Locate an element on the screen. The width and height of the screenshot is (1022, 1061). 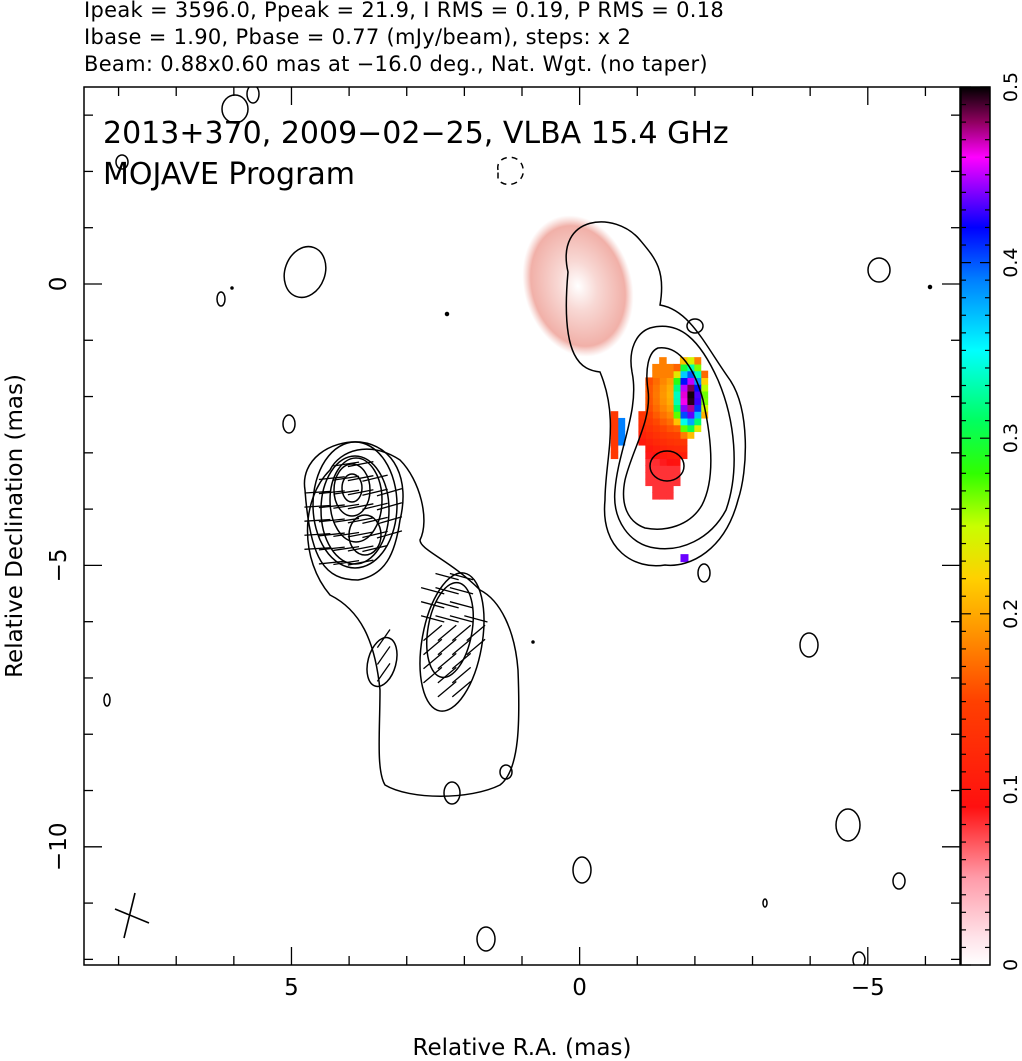
y-tick-label: −10 is located at coordinates (59, 847).